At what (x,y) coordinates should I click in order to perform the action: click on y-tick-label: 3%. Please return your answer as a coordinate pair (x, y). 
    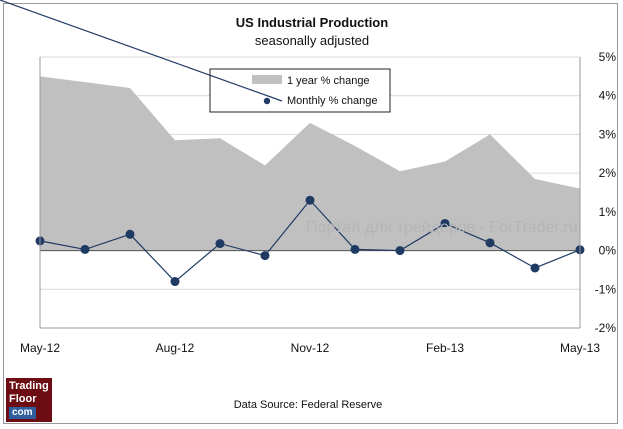
    Looking at the image, I should click on (608, 134).